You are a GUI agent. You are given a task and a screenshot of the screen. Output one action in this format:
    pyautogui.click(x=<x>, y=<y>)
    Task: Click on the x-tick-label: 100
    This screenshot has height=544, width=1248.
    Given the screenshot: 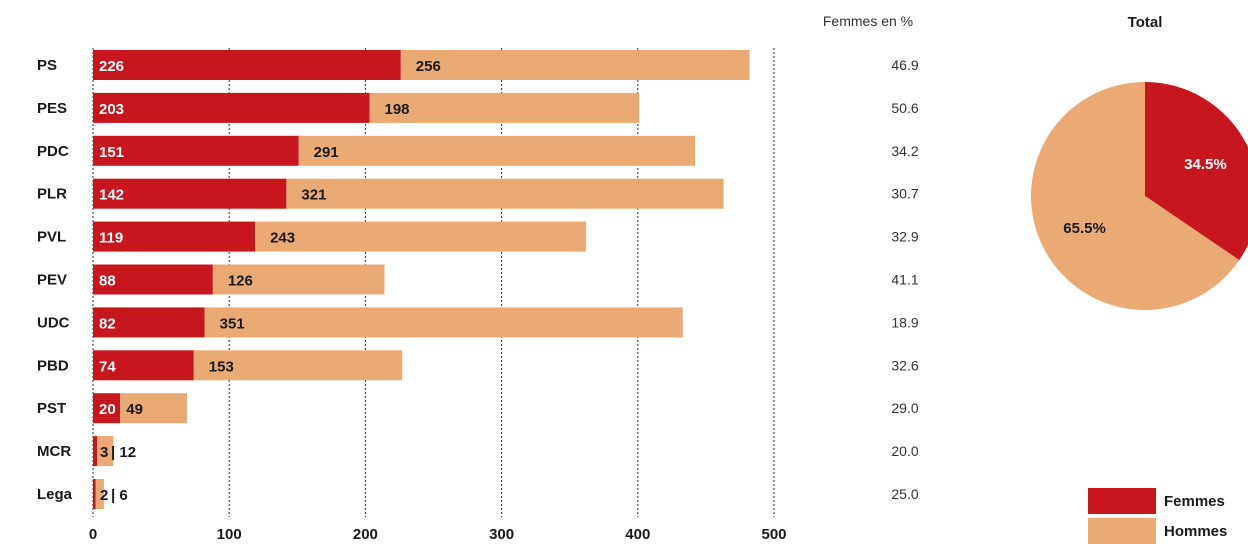 What is the action you would take?
    pyautogui.click(x=229, y=534)
    